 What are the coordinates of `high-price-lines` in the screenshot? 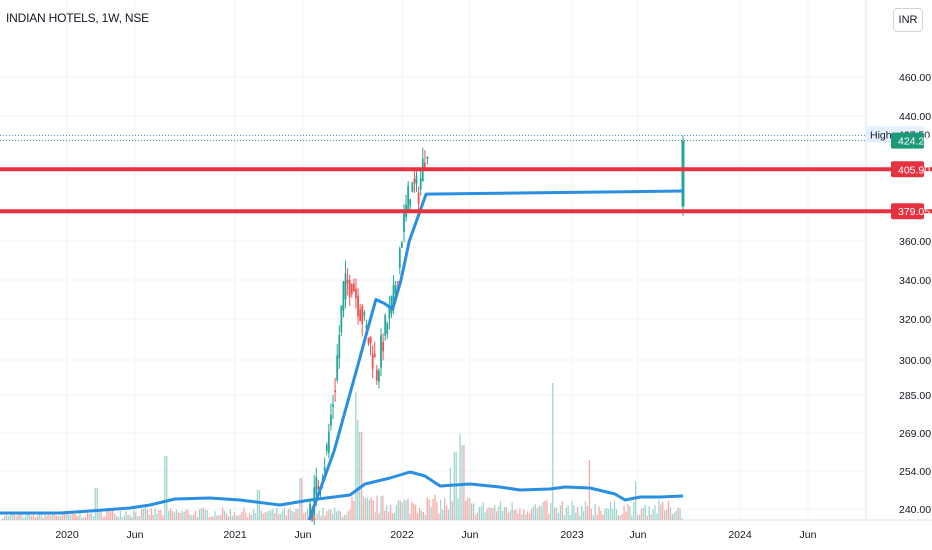 It's located at (433, 138).